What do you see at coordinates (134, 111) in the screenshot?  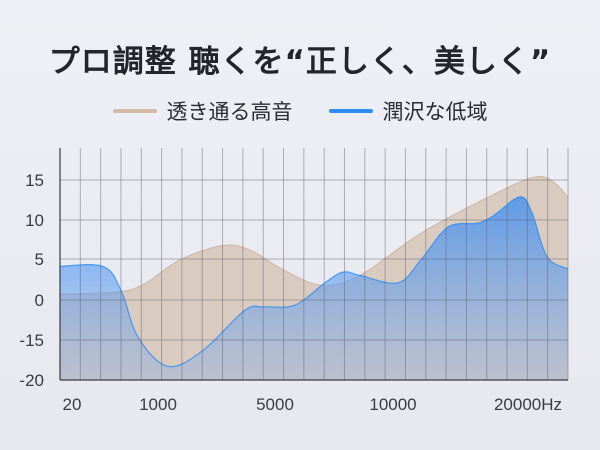 I see `legend-swatch-treble` at bounding box center [134, 111].